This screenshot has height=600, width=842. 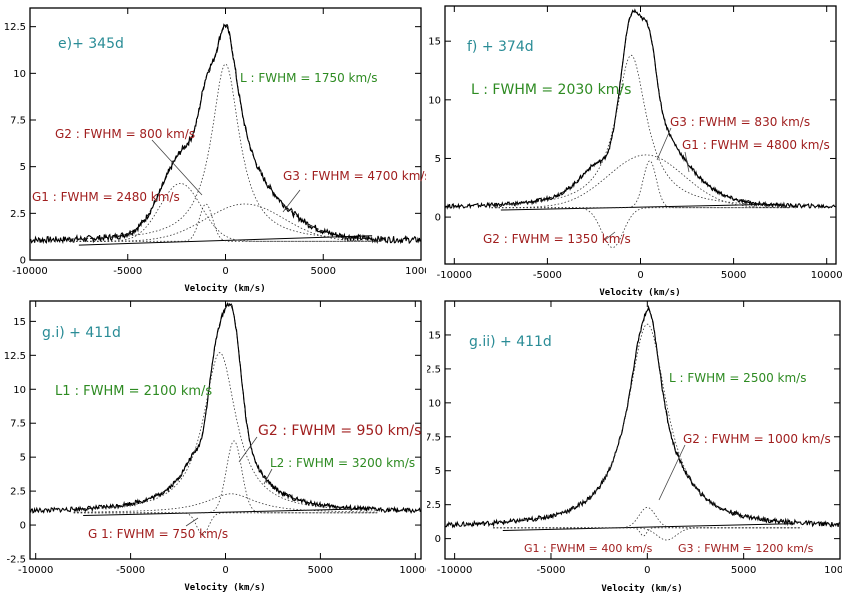 I want to click on component-l2-line, so click(x=225, y=503).